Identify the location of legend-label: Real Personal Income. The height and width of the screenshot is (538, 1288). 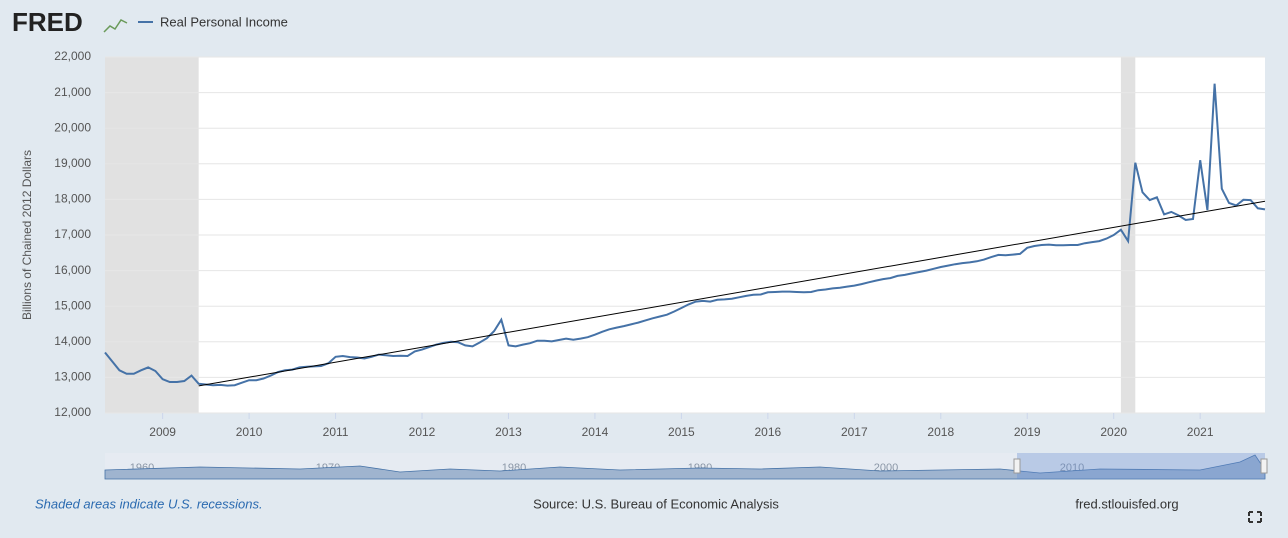
(224, 21).